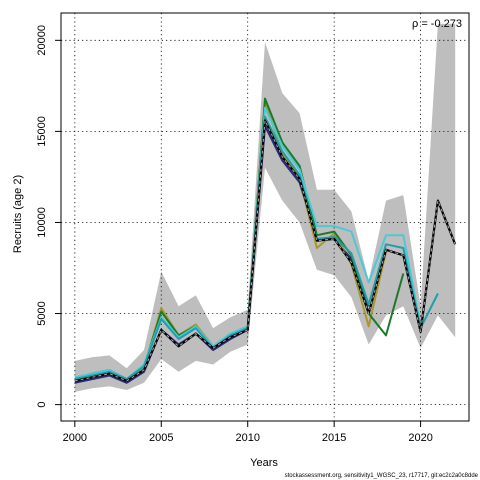 This screenshot has width=480, height=480. Describe the element at coordinates (42, 222) in the screenshot. I see `y-tick-label-10000: 10000` at that location.